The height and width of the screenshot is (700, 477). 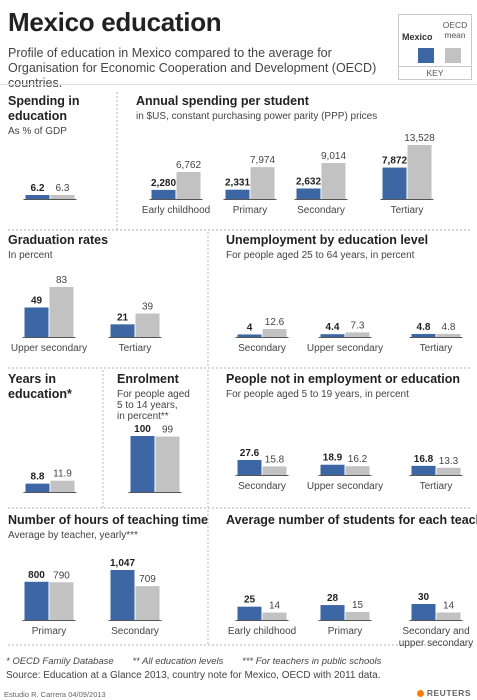 What do you see at coordinates (37, 300) in the screenshot?
I see `value-label-mexico: 49` at bounding box center [37, 300].